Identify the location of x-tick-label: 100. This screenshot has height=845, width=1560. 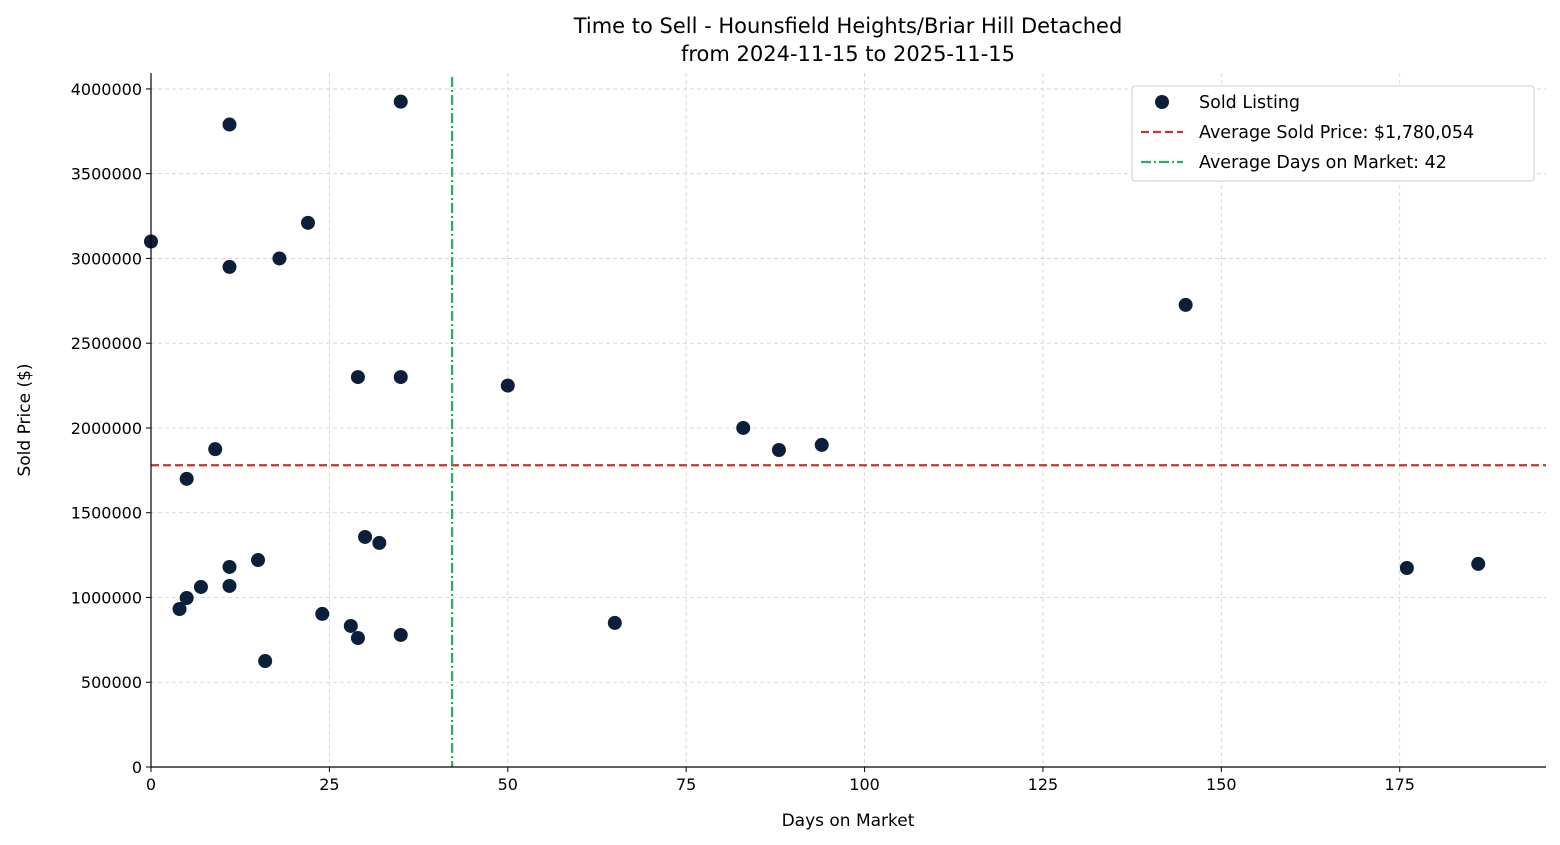
(864, 784).